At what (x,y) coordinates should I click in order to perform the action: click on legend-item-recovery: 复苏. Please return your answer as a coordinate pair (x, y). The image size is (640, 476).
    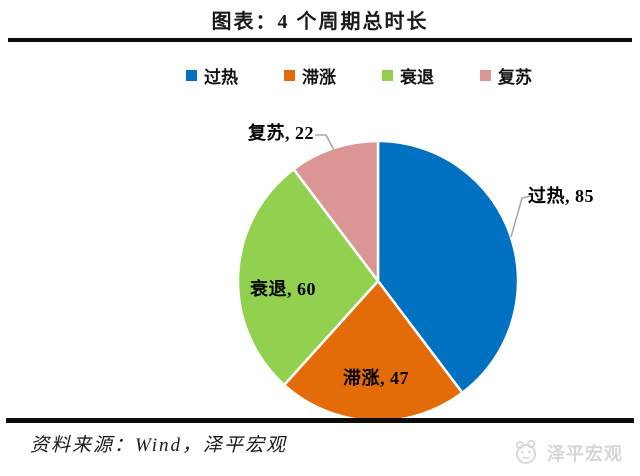
    Looking at the image, I should click on (506, 75).